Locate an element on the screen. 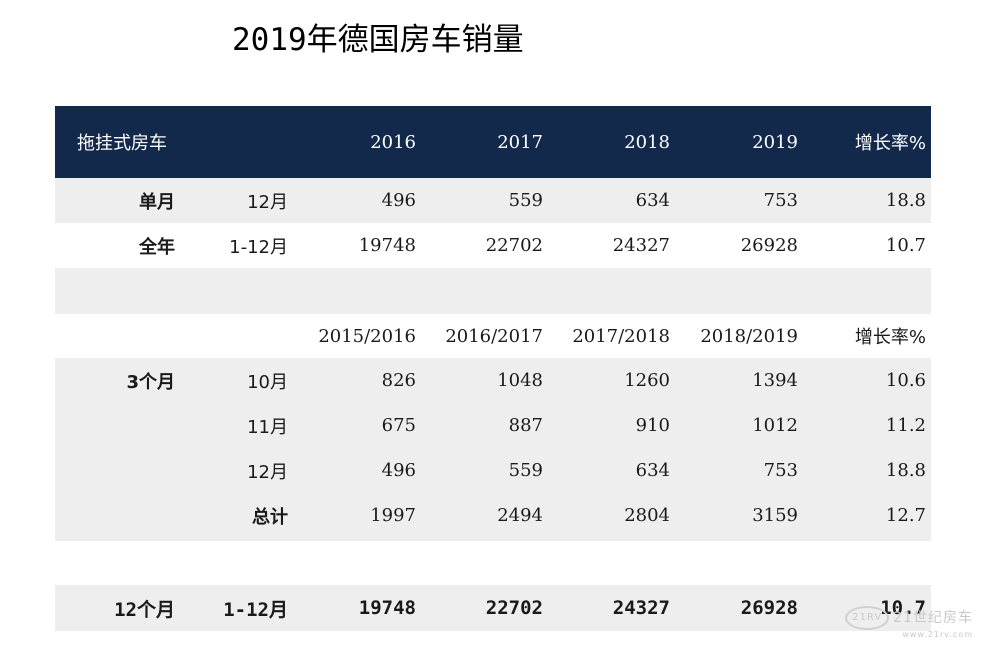  row-period: 10月 is located at coordinates (267, 382).